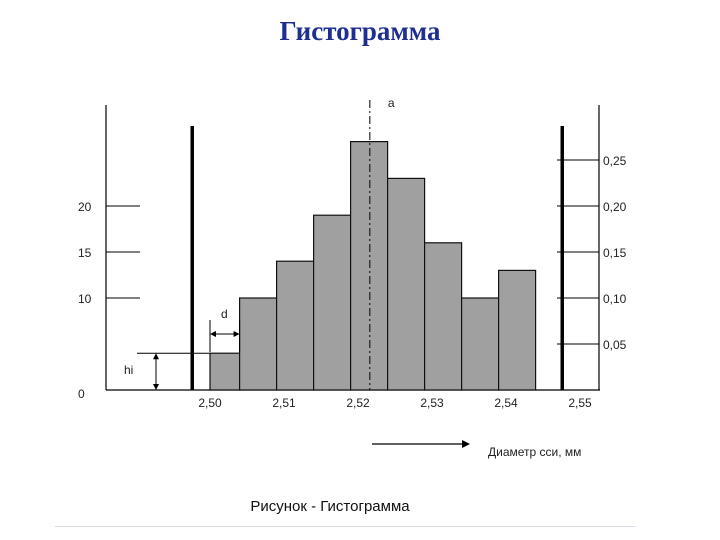  I want to click on right-tick-label: 0,20, so click(615, 207).